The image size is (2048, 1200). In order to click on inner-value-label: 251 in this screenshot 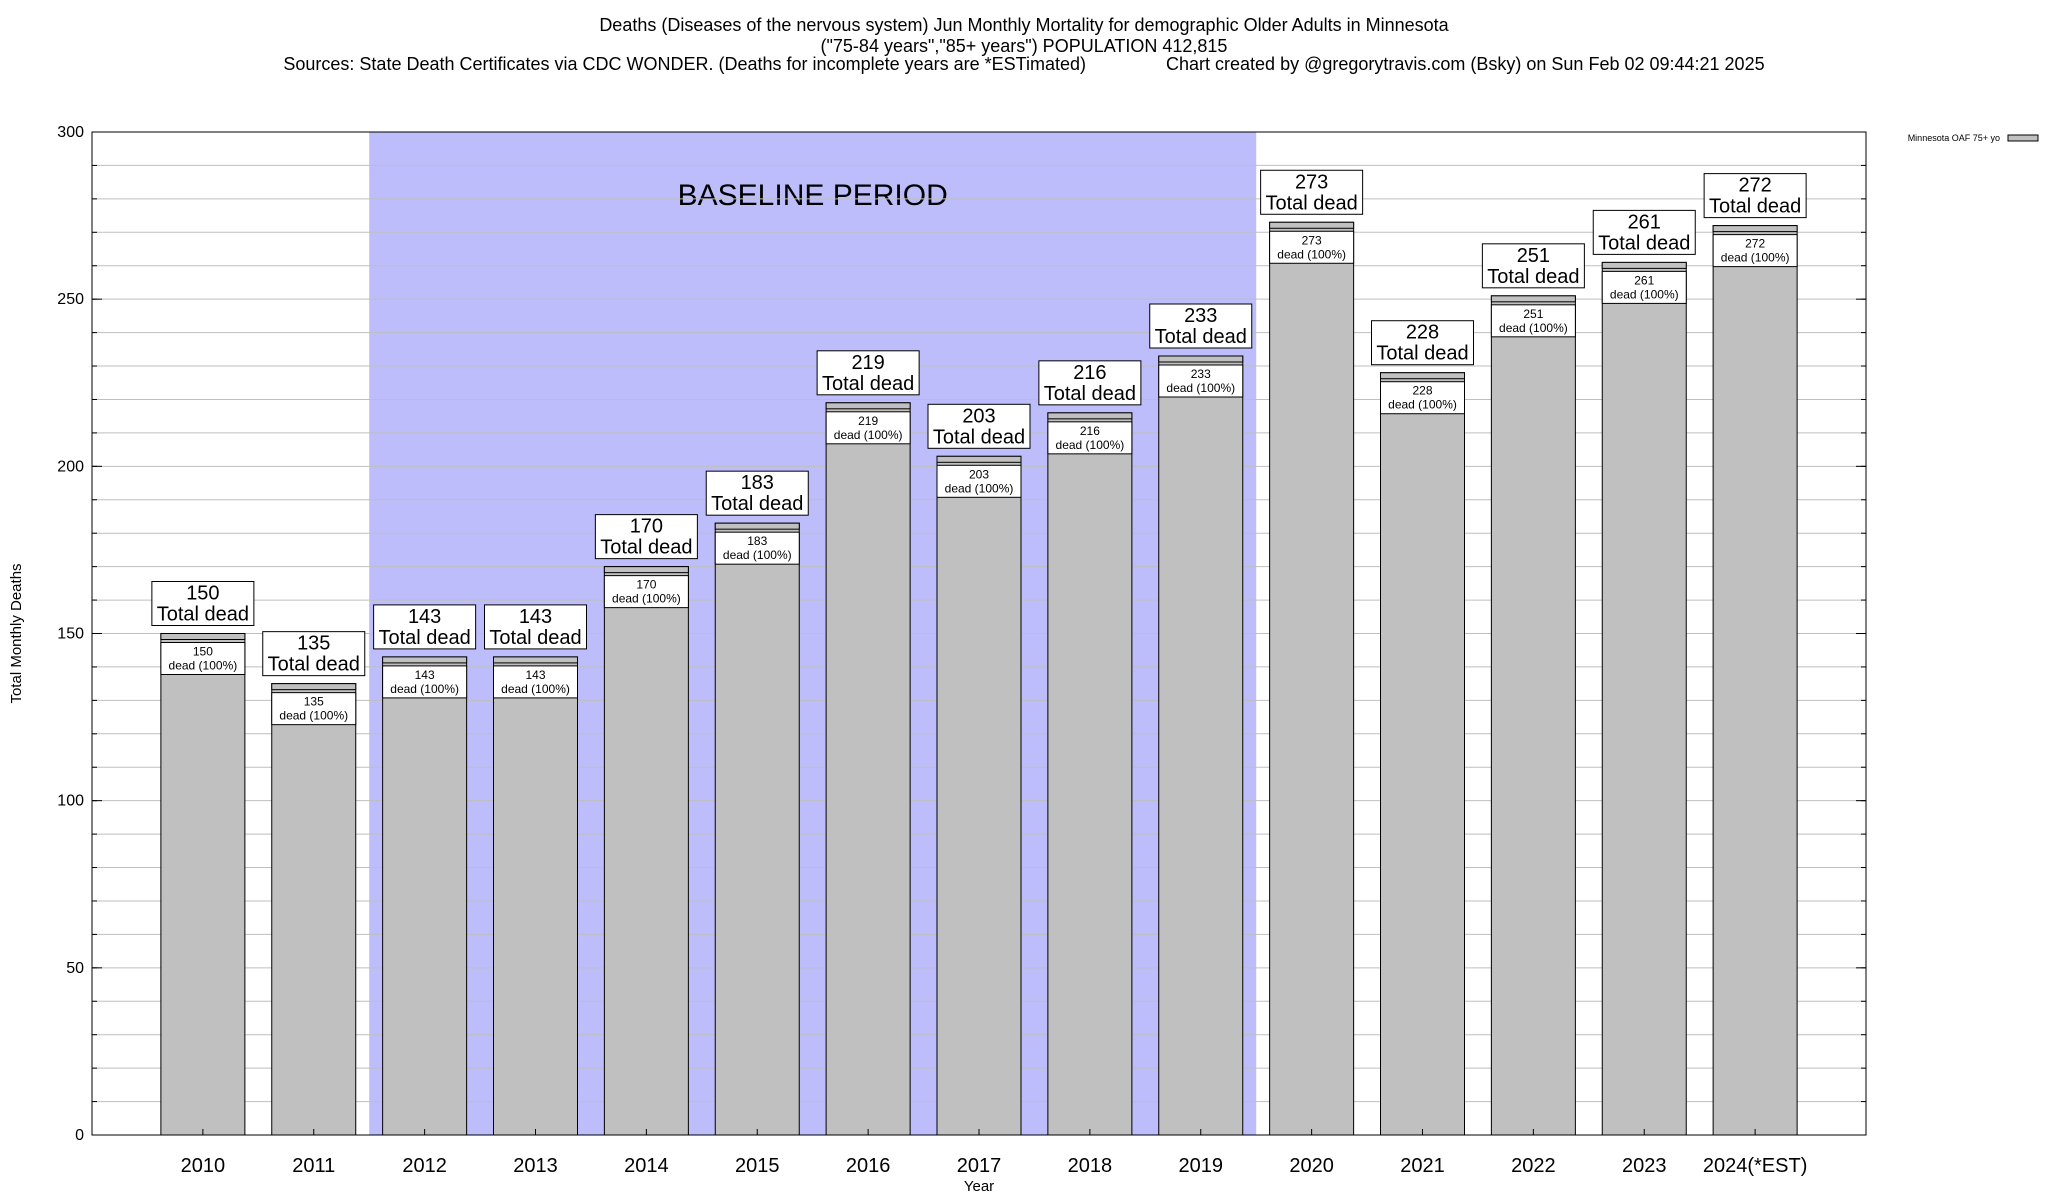, I will do `click(1533, 314)`.